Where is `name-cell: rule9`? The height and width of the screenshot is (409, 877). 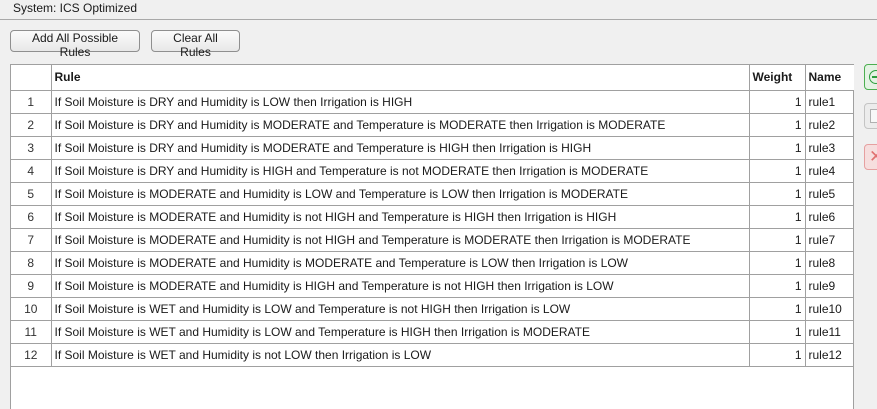
name-cell: rule9 is located at coordinates (829, 286).